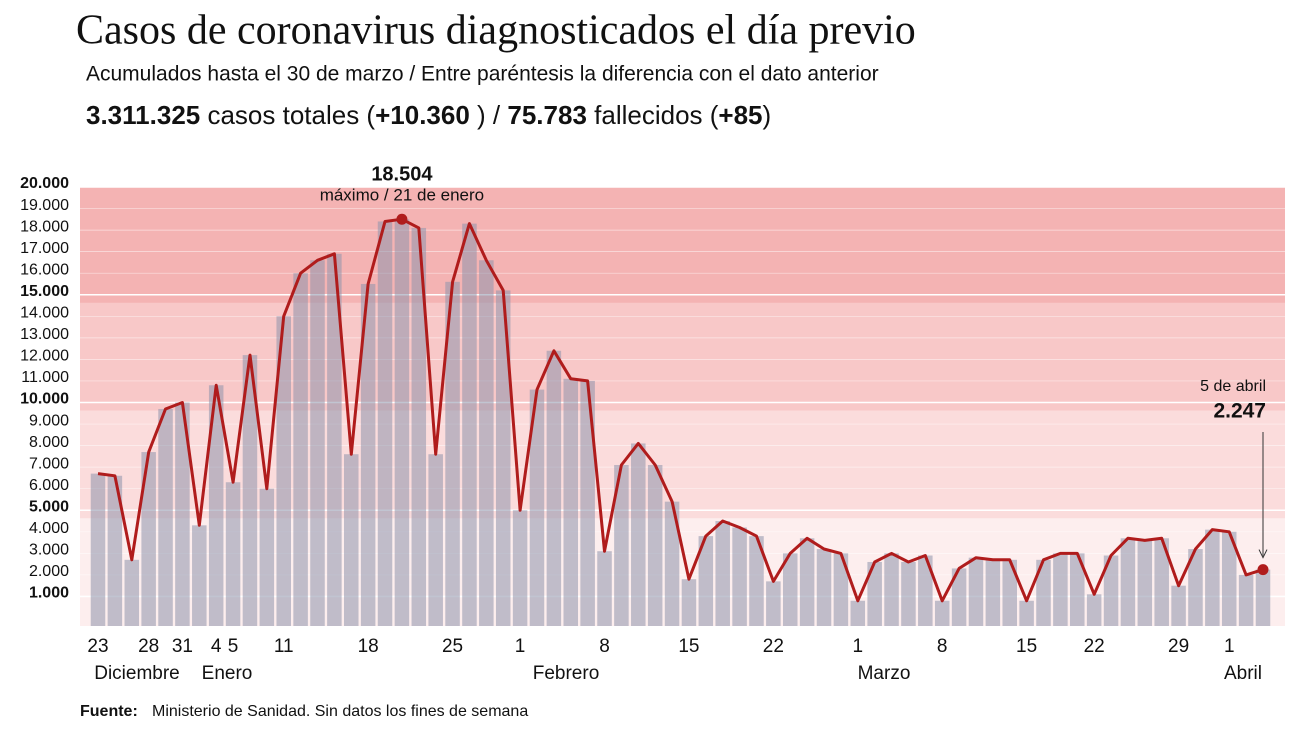  Describe the element at coordinates (287, 115) in the screenshot. I see `summary-part: casos totales (` at that location.